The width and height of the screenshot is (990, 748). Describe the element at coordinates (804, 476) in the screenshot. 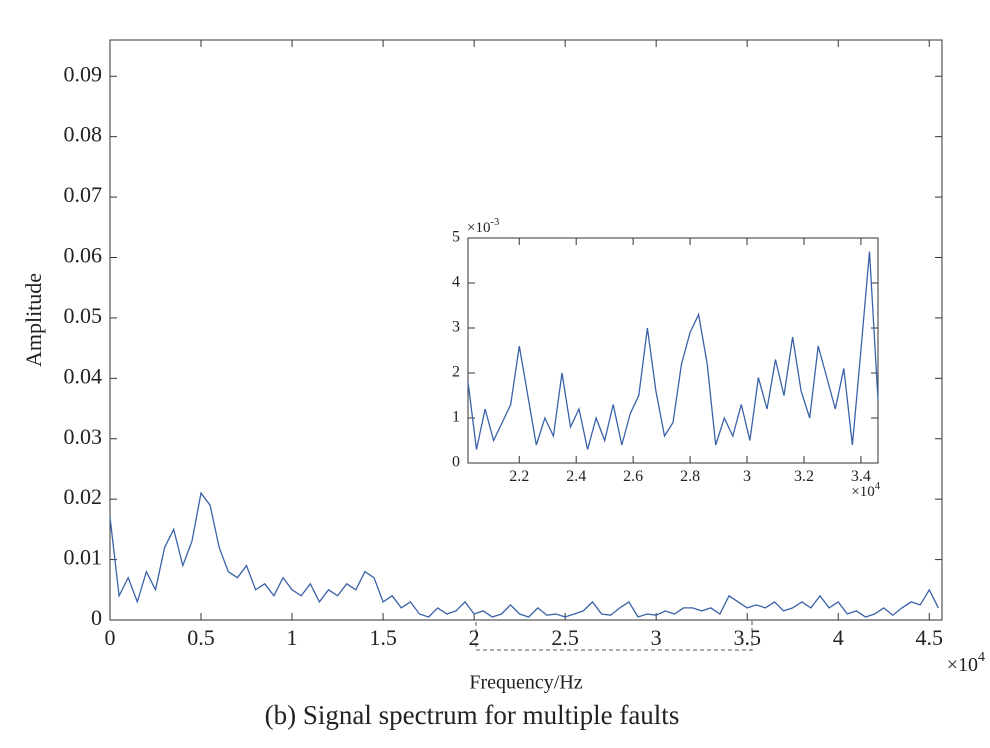

I see `x-tick-label: 3.2` at that location.